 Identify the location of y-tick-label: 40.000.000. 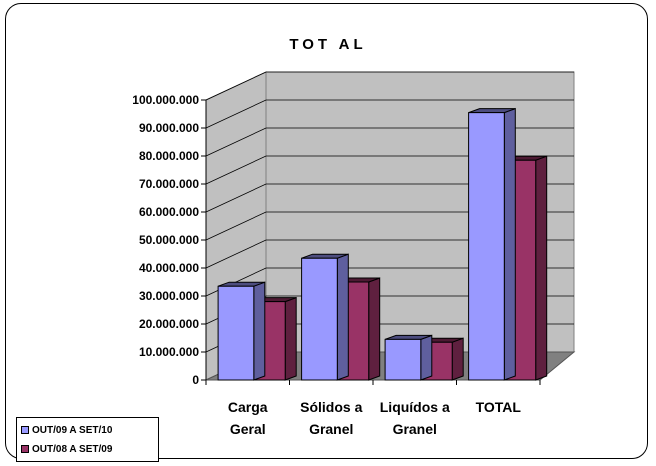
(169, 268).